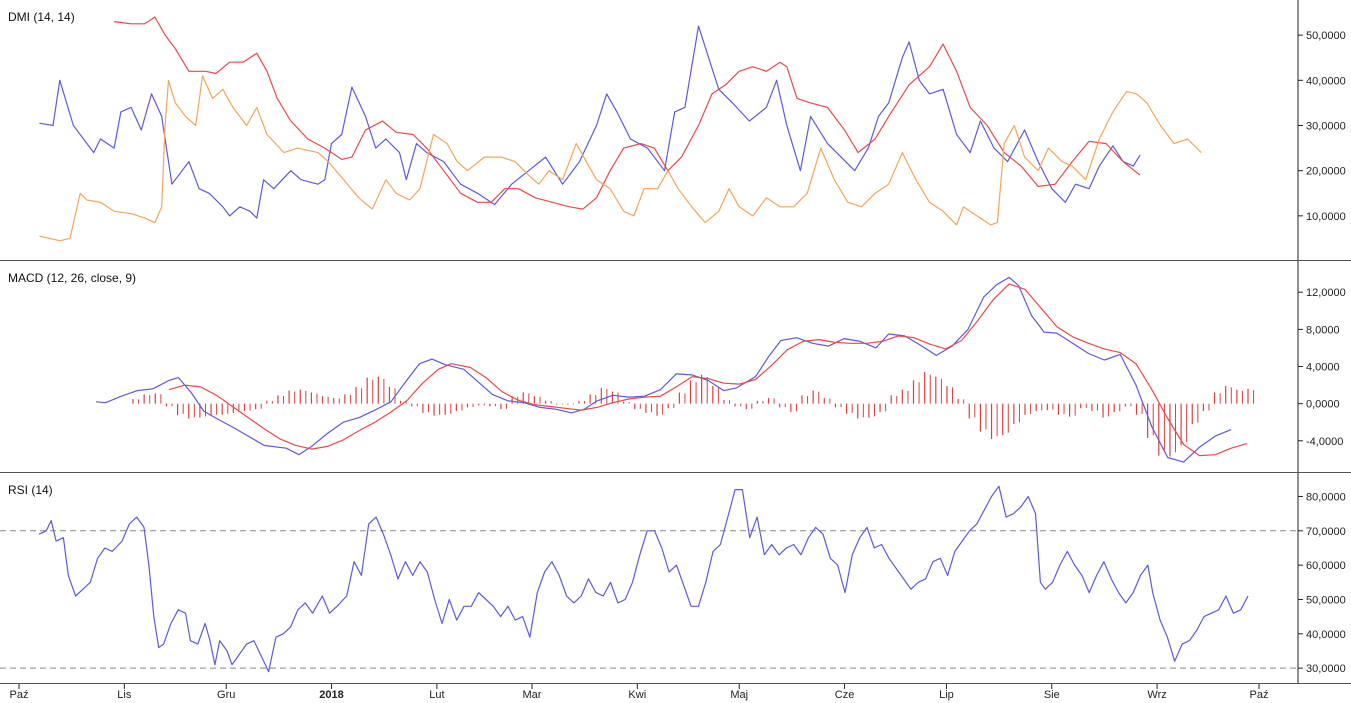 This screenshot has width=1351, height=703. What do you see at coordinates (1324, 442) in the screenshot?
I see `y-tick-label: -4,0000` at bounding box center [1324, 442].